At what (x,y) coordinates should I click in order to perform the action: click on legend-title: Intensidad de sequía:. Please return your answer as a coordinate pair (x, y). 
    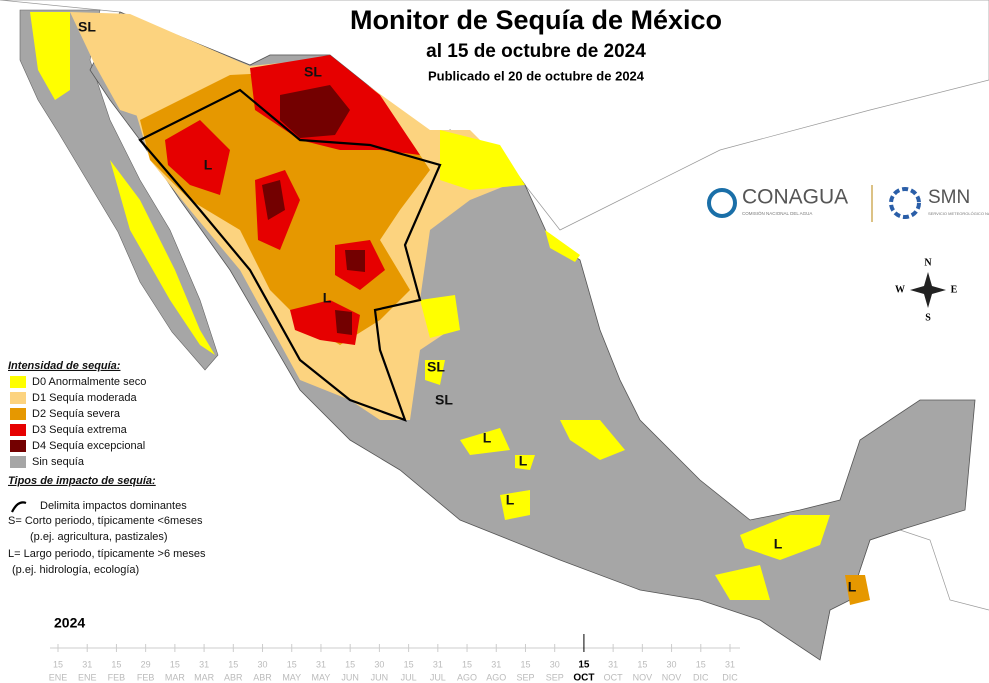
    Looking at the image, I should click on (64, 366).